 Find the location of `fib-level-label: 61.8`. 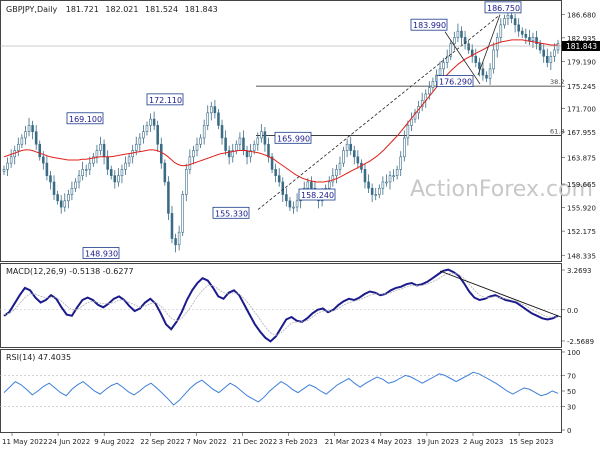

fib-level-label: 61.8 is located at coordinates (557, 131).